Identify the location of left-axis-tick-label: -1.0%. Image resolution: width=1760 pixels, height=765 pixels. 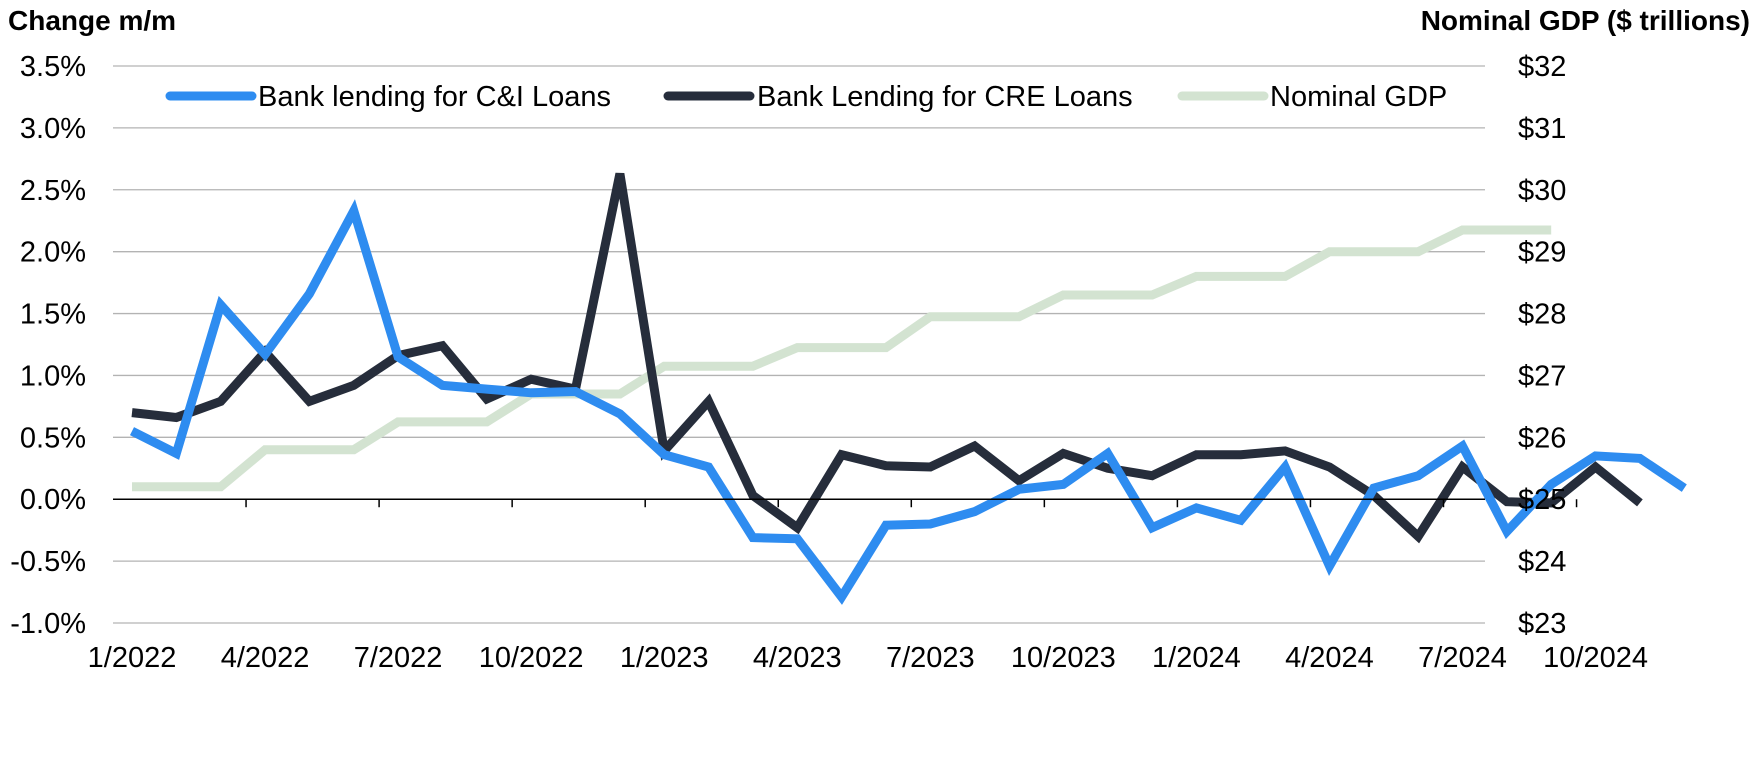
(48, 624).